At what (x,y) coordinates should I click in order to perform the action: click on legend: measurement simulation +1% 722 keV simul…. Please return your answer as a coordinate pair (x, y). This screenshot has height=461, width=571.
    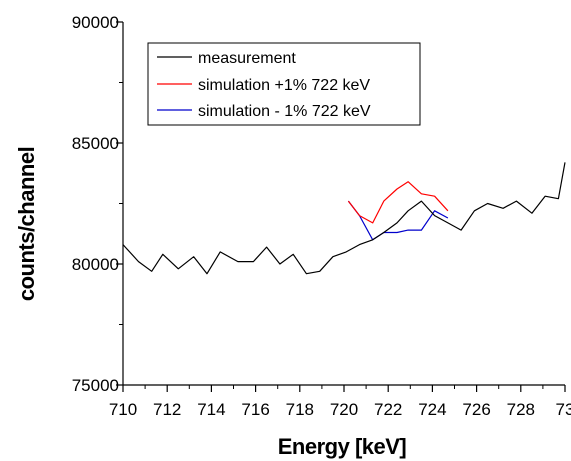
    Looking at the image, I should click on (284, 84).